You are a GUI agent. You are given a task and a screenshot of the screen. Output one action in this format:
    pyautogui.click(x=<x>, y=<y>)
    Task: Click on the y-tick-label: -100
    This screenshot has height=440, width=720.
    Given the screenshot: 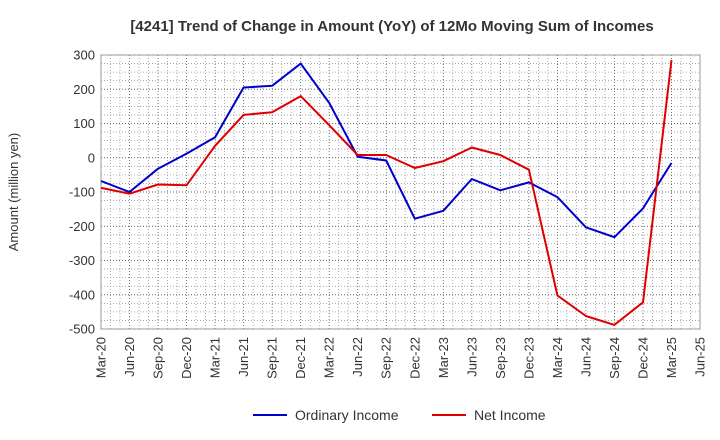 What is the action you would take?
    pyautogui.click(x=82, y=192)
    